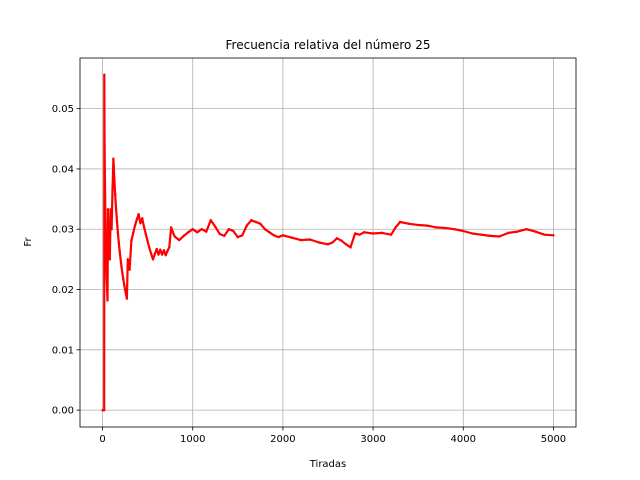  What do you see at coordinates (328, 45) in the screenshot?
I see `chart-title: Frecuencia relativa del número 25` at bounding box center [328, 45].